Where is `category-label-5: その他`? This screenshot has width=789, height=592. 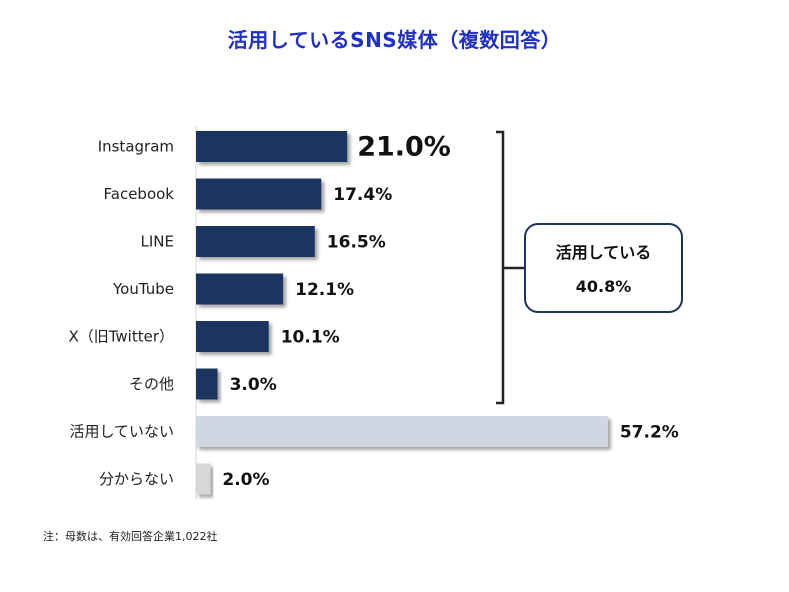
category-label-5: その他 is located at coordinates (151, 384).